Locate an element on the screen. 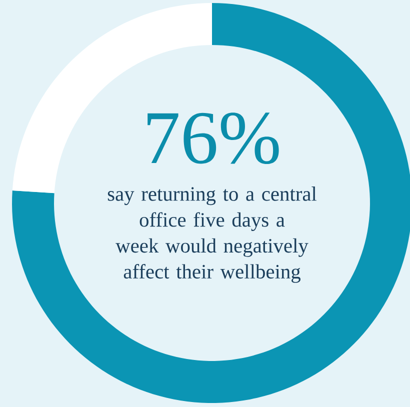 This screenshot has width=410, height=407. data-label: 76% is located at coordinates (213, 138).